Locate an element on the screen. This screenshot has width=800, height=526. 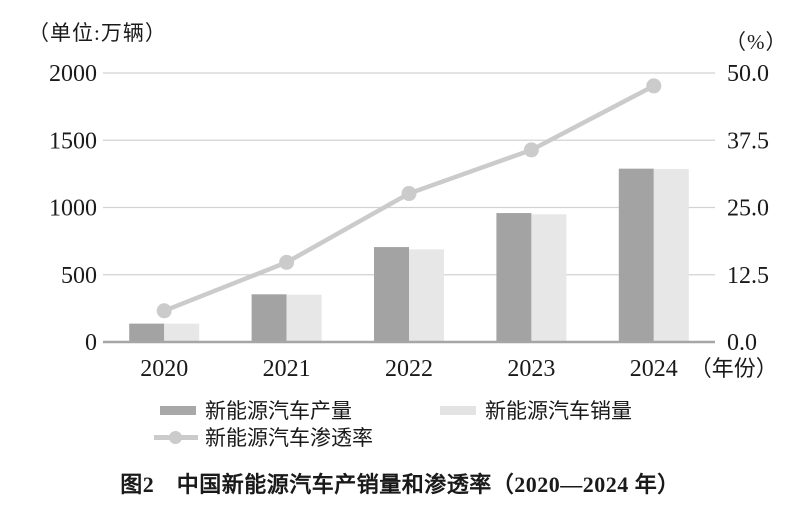
right-axis-tick-label: 0.0 is located at coordinates (742, 343).